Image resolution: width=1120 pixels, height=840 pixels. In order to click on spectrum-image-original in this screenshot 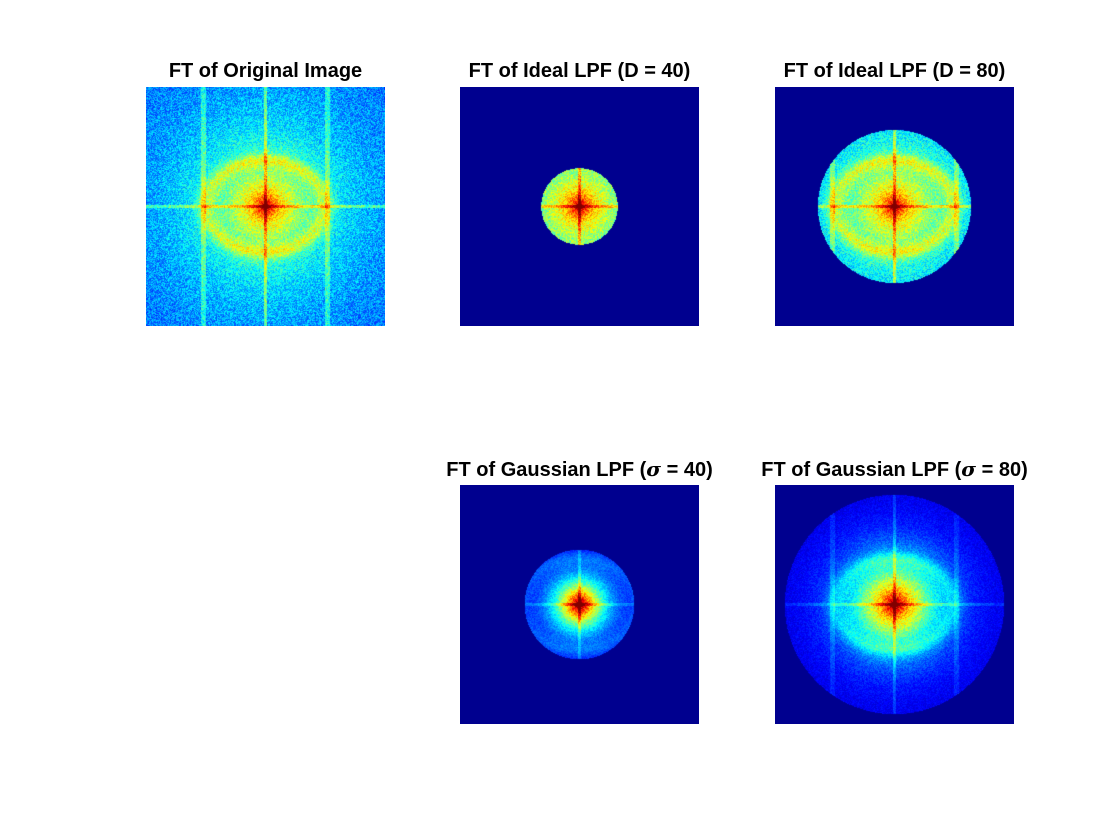, I will do `click(265, 206)`.